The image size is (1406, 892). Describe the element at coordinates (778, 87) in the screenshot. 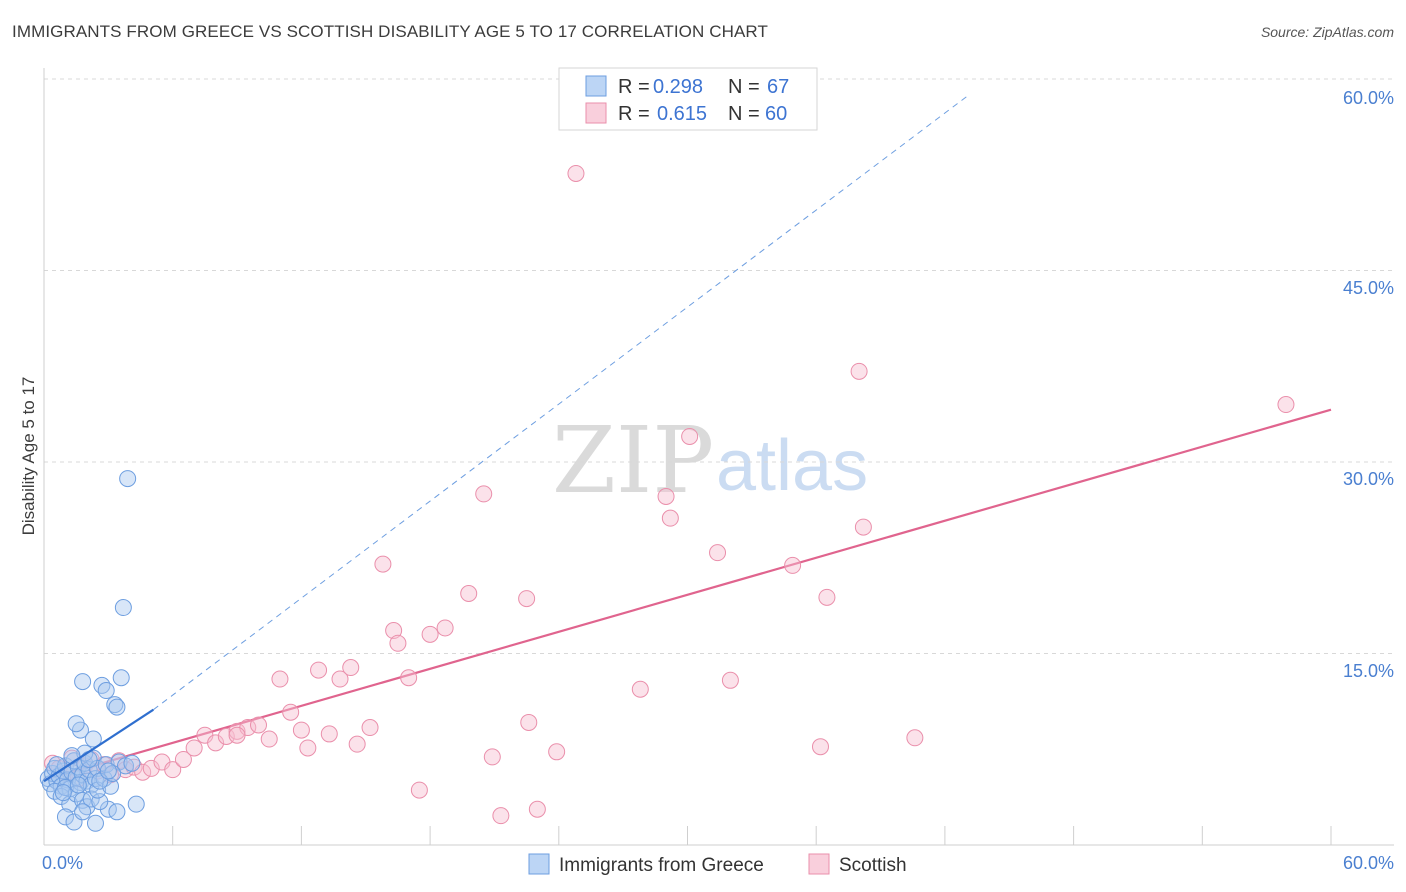

I see `legend-n-value-1: 67` at that location.